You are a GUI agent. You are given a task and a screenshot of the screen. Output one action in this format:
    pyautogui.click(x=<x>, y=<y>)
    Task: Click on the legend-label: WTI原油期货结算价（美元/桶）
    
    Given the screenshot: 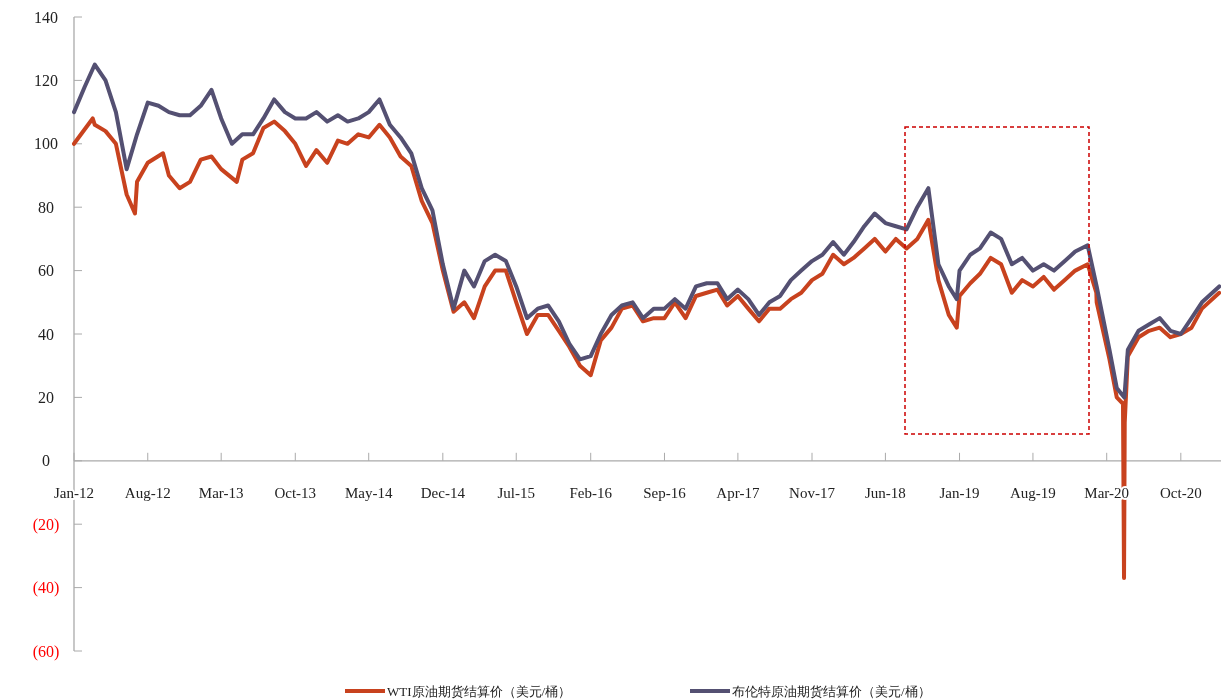 What is the action you would take?
    pyautogui.click(x=479, y=691)
    